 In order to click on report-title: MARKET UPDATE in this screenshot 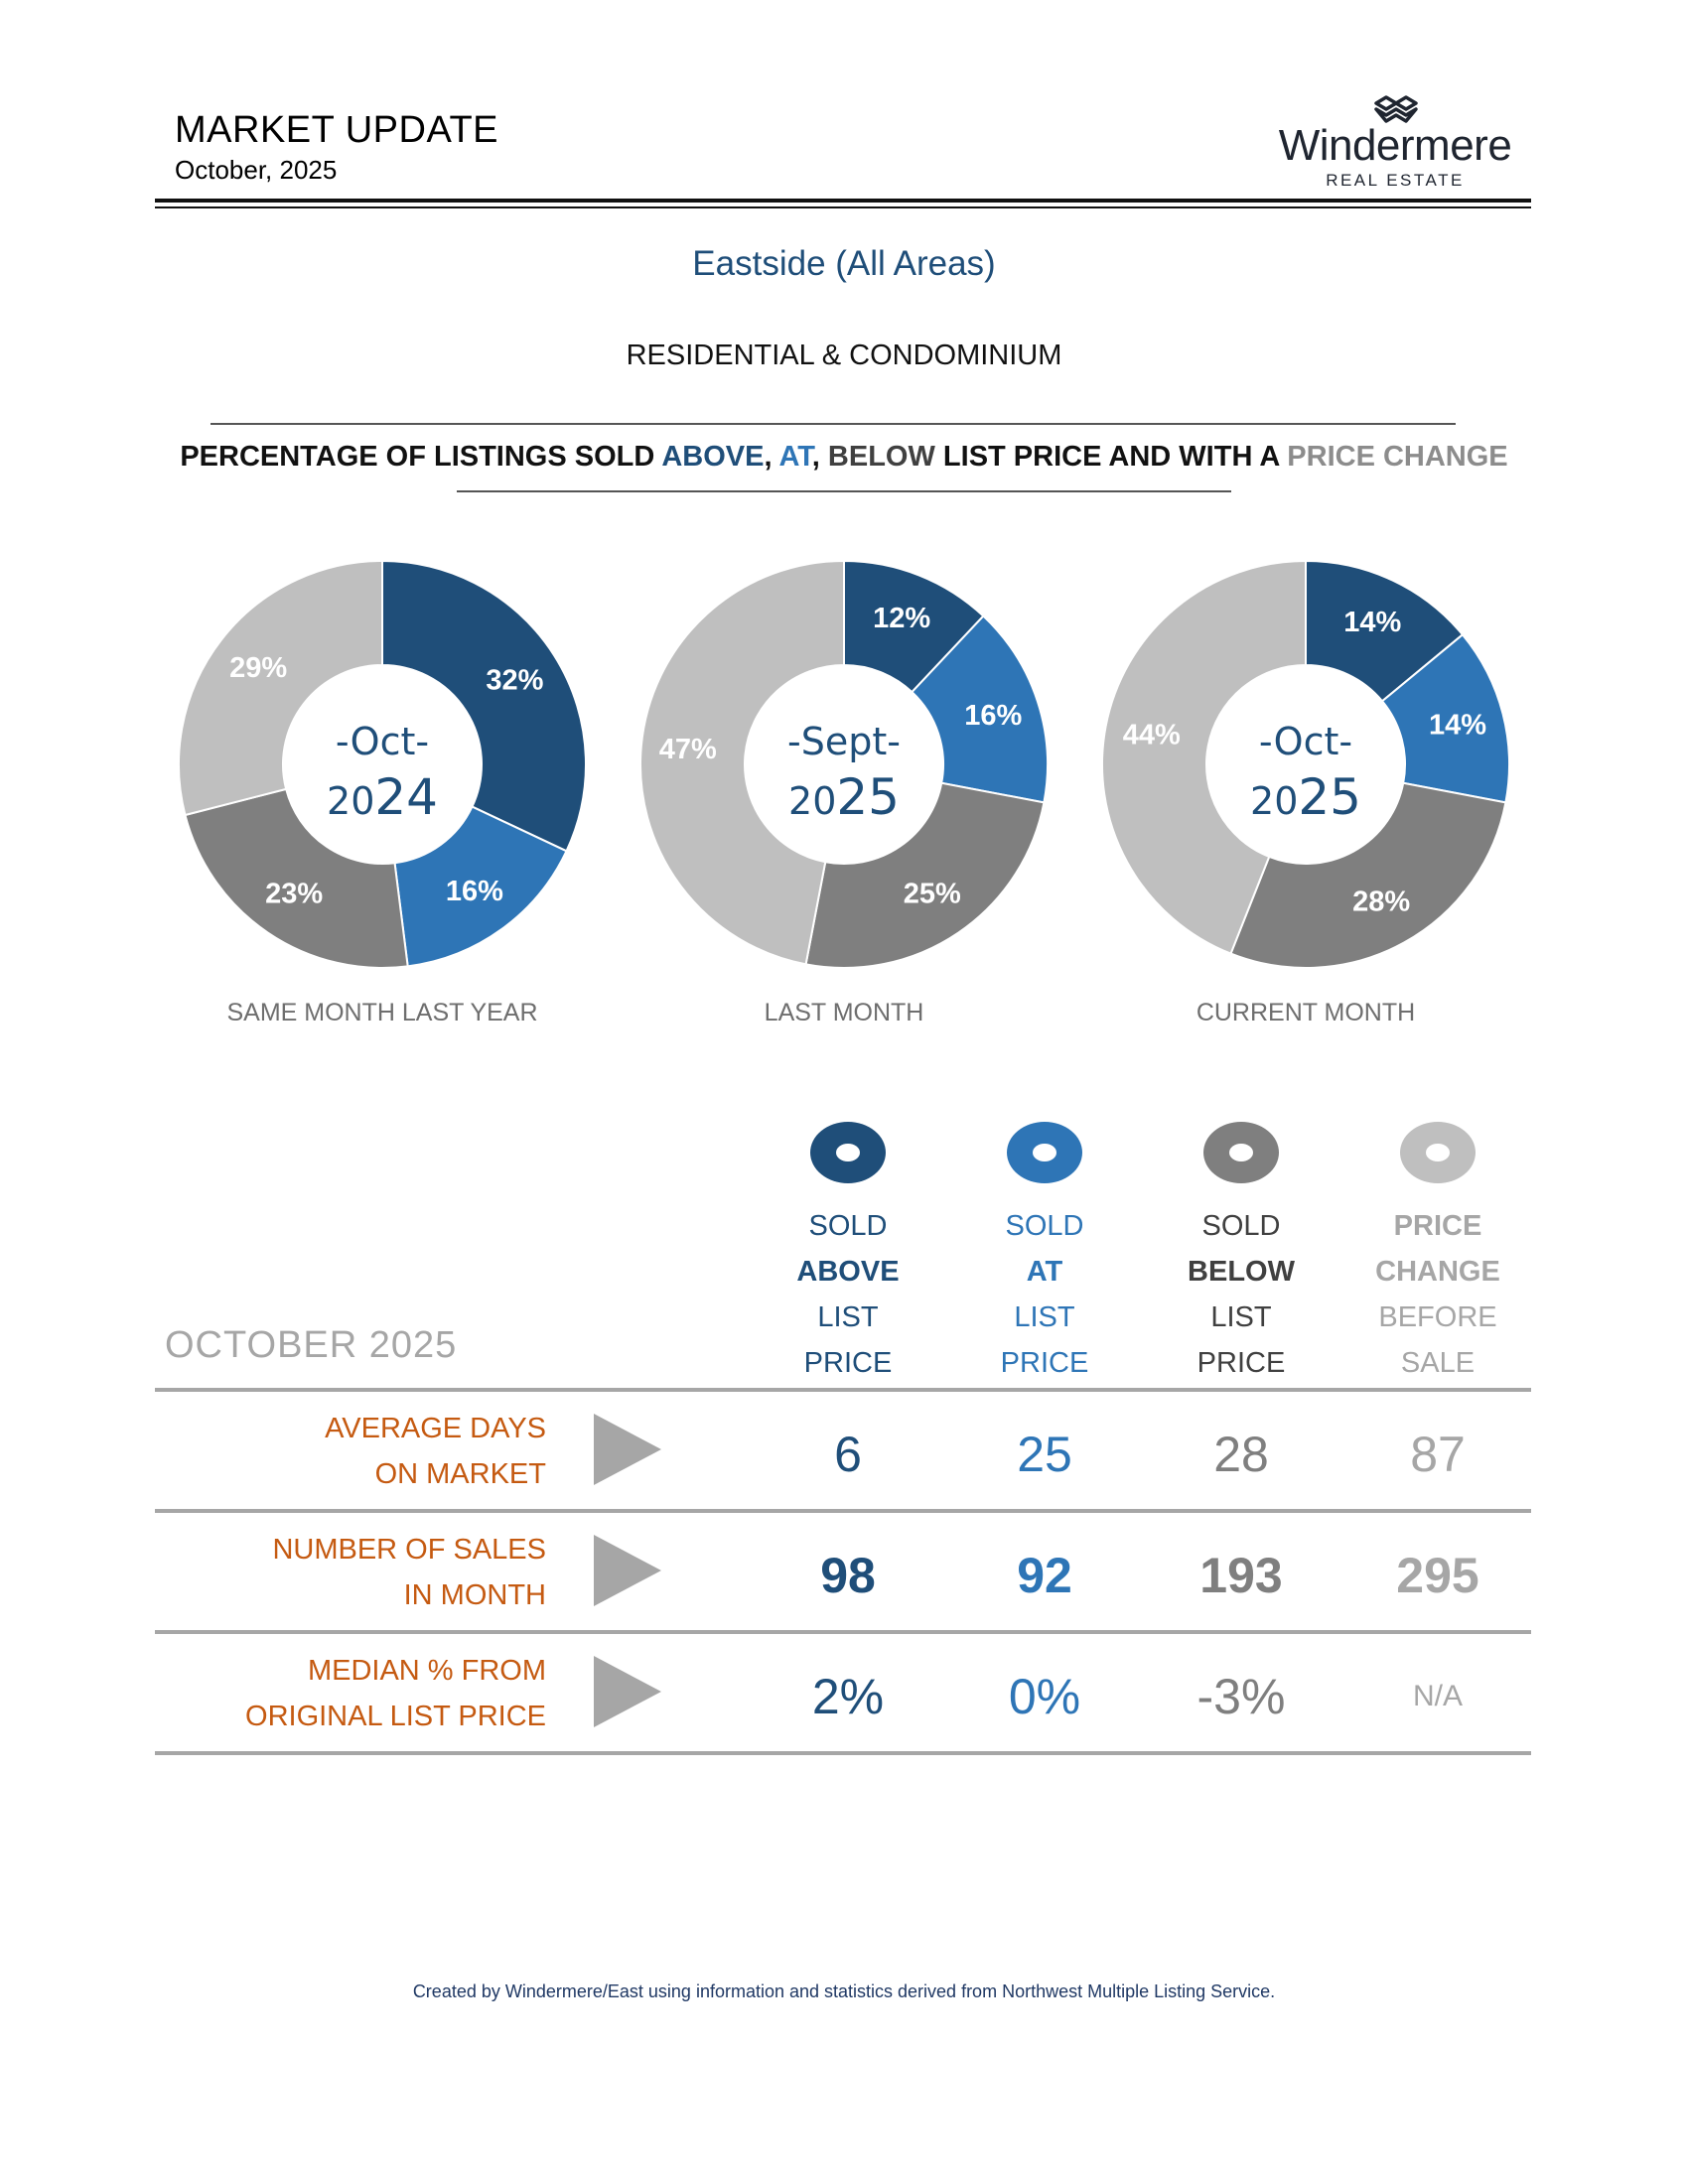, I will do `click(337, 130)`.